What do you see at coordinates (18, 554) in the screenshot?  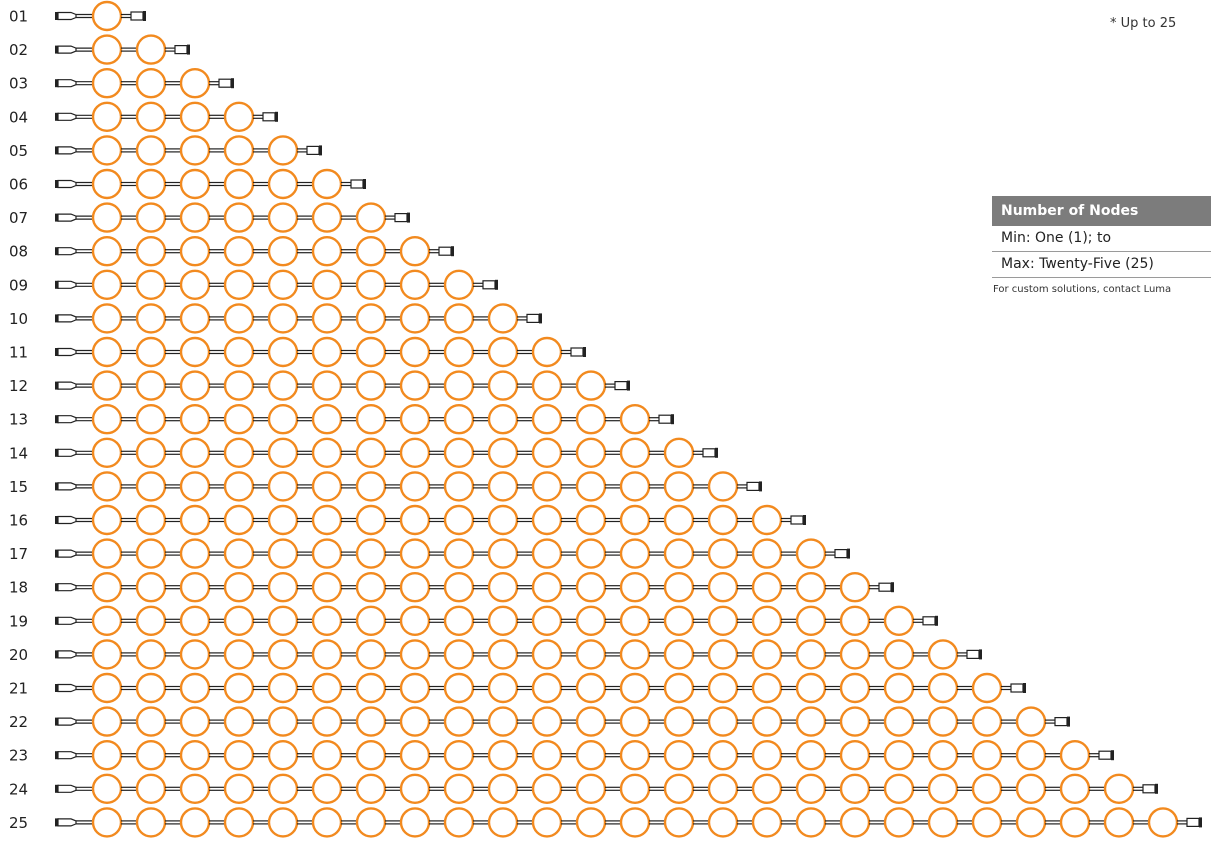 I see `row-label: 17` at bounding box center [18, 554].